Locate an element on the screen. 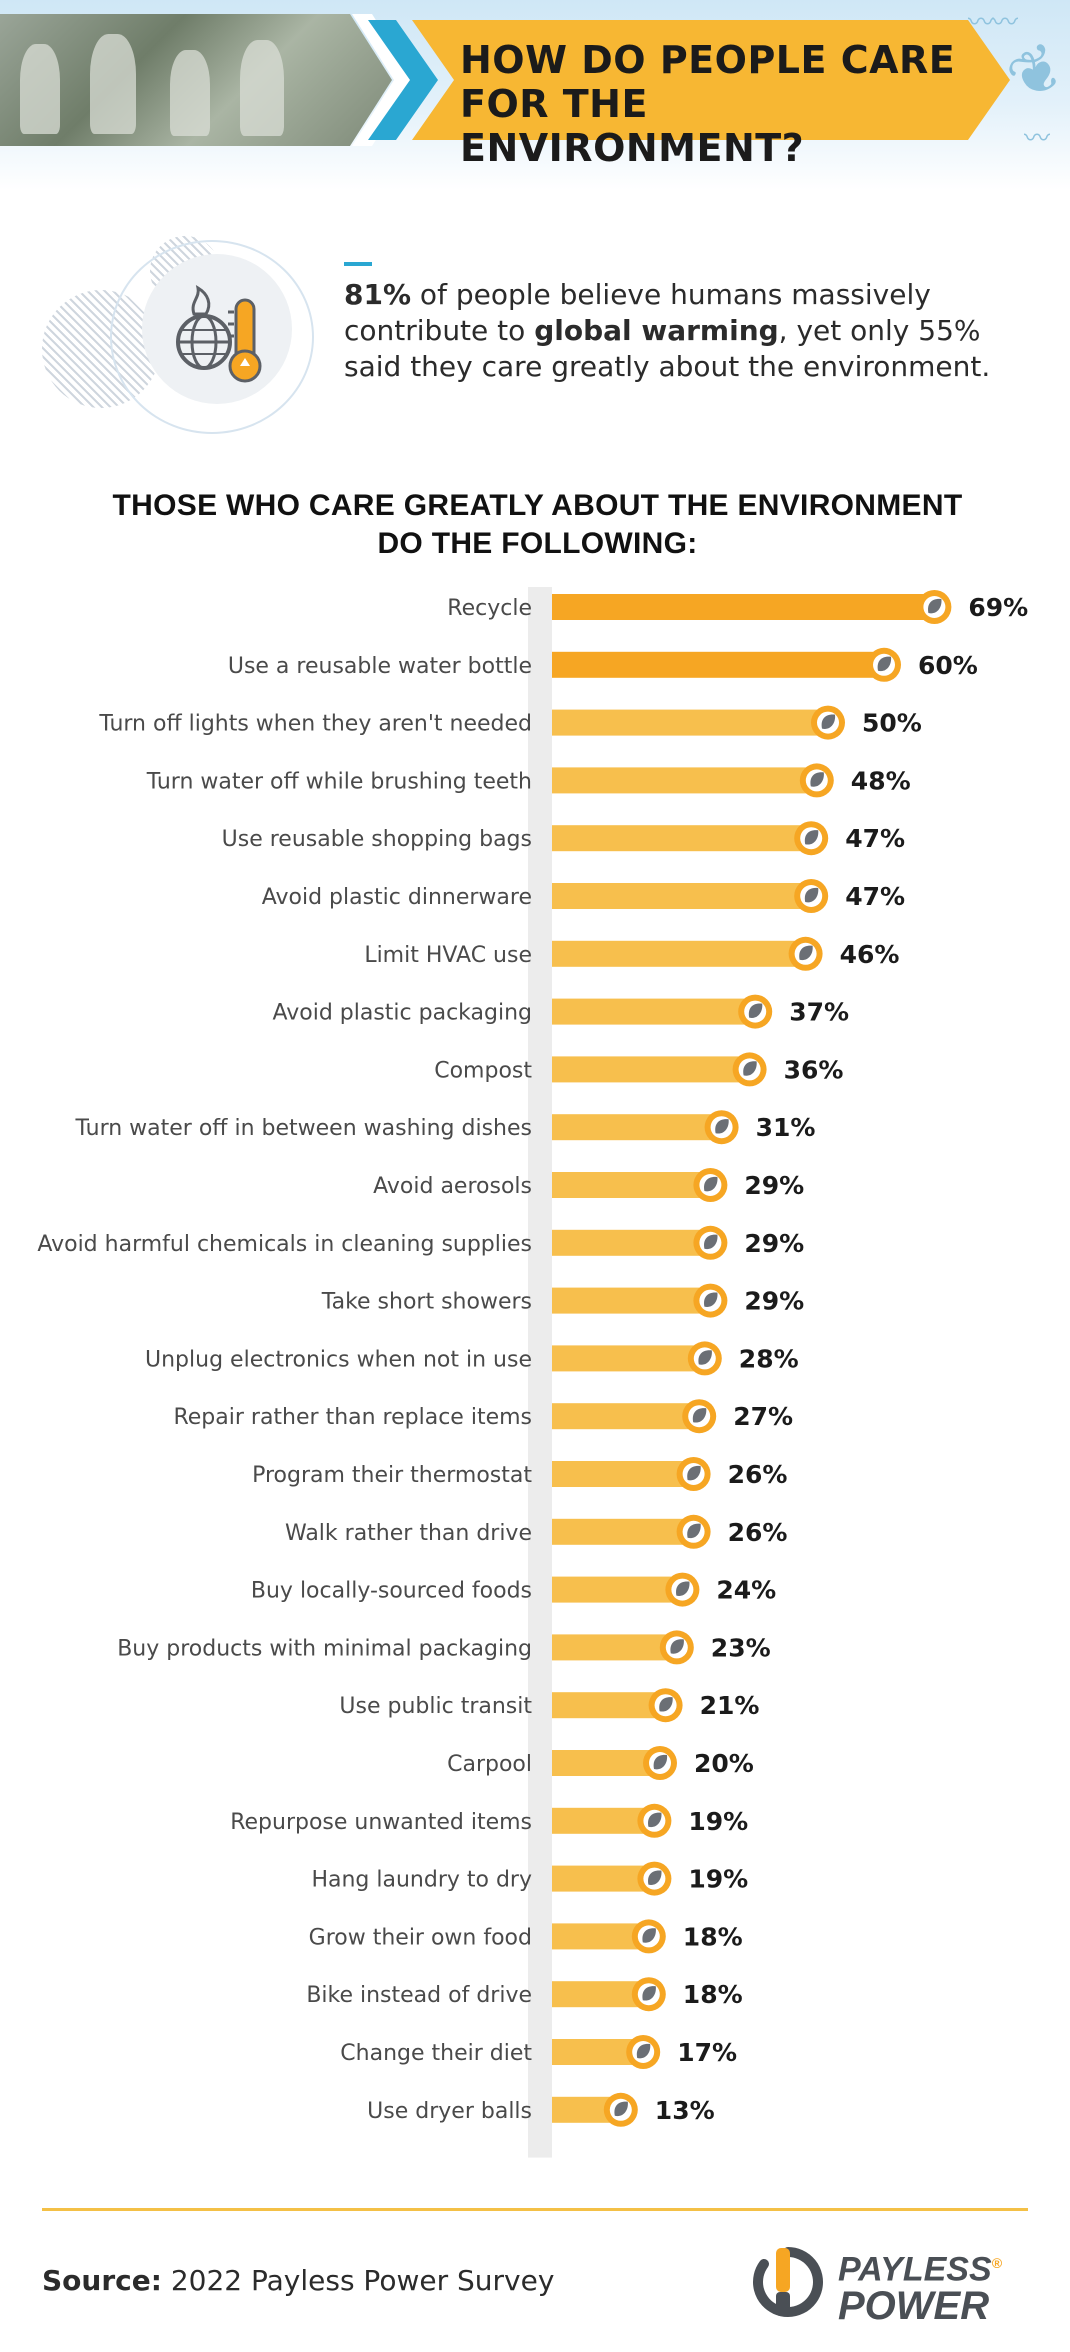 This screenshot has width=1070, height=2352. category-label: Turn water off in between washing dishes is located at coordinates (303, 1128).